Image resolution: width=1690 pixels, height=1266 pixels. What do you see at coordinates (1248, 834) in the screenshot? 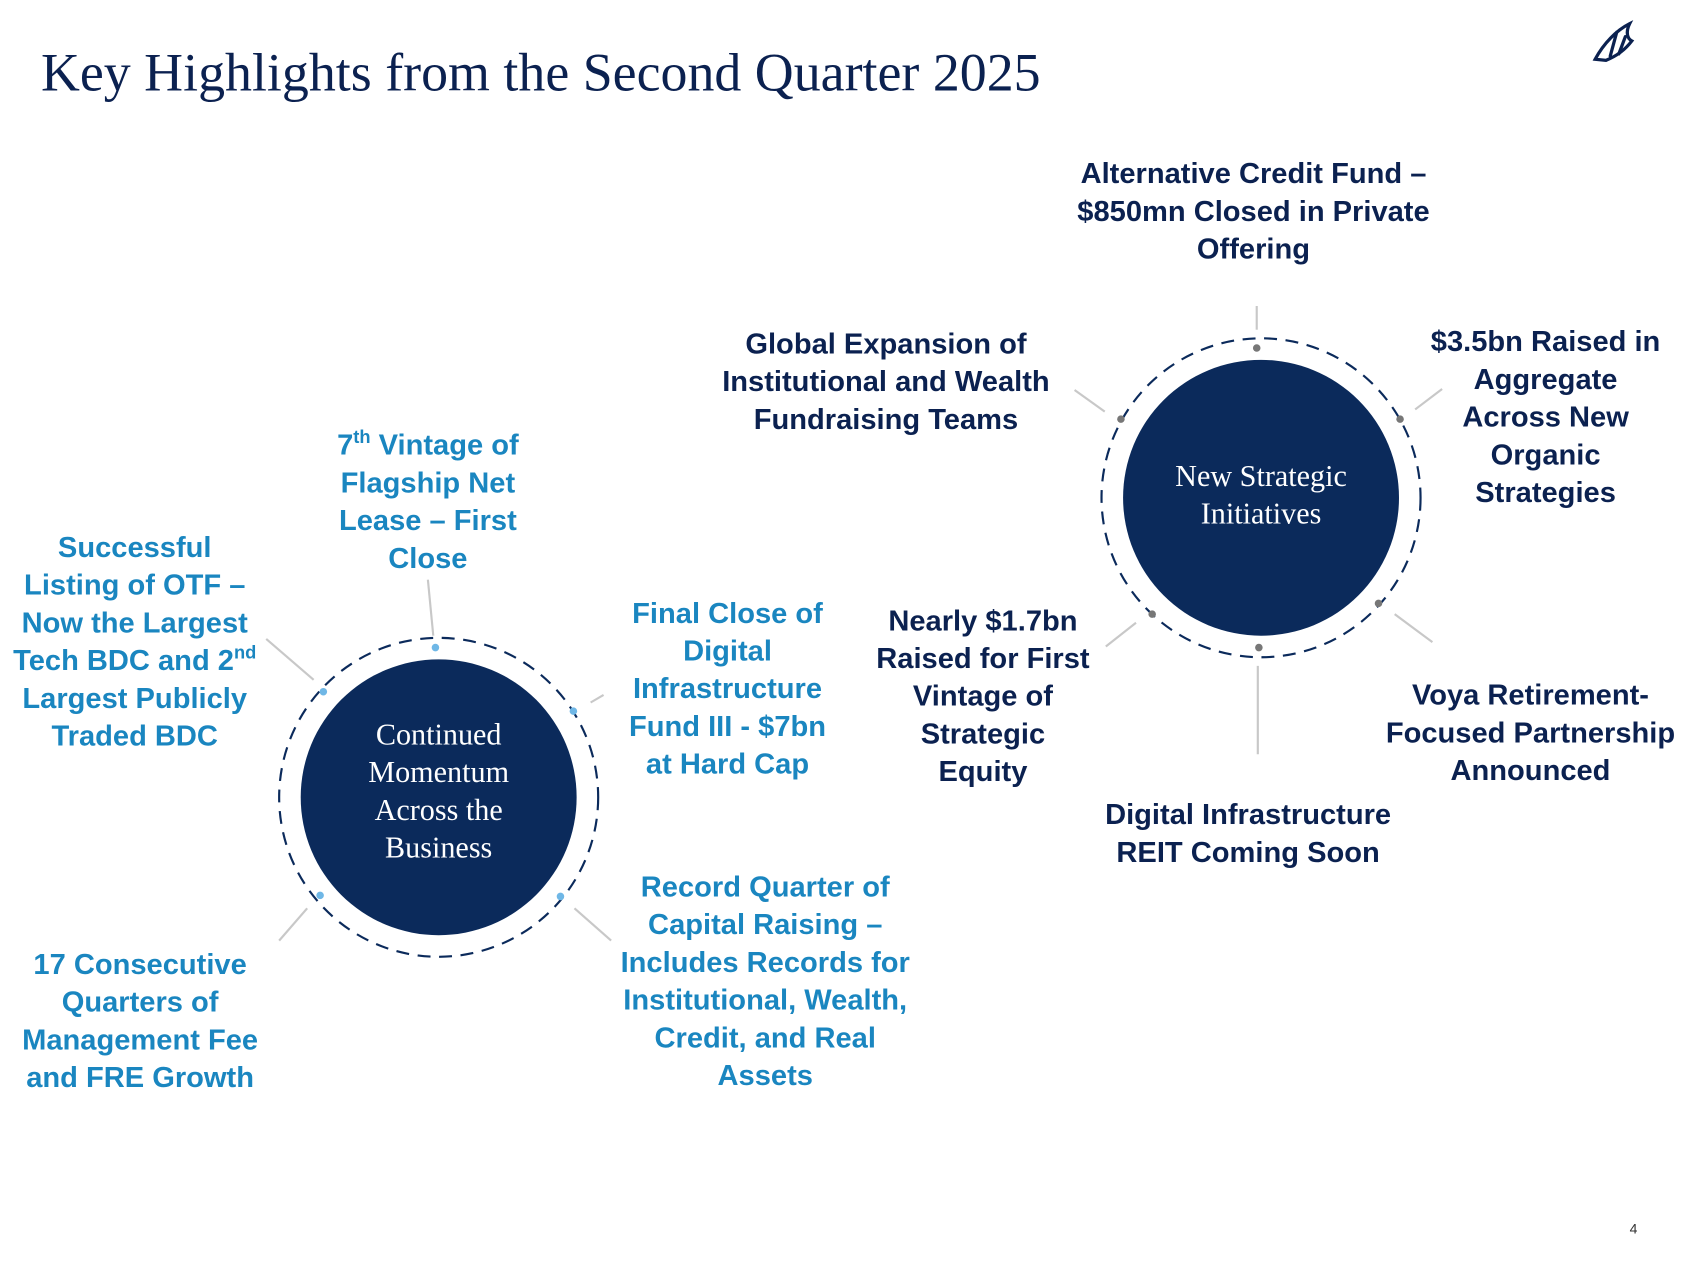
I see `highlight-text: Digital Infrastructure REIT Coming Soon` at bounding box center [1248, 834].